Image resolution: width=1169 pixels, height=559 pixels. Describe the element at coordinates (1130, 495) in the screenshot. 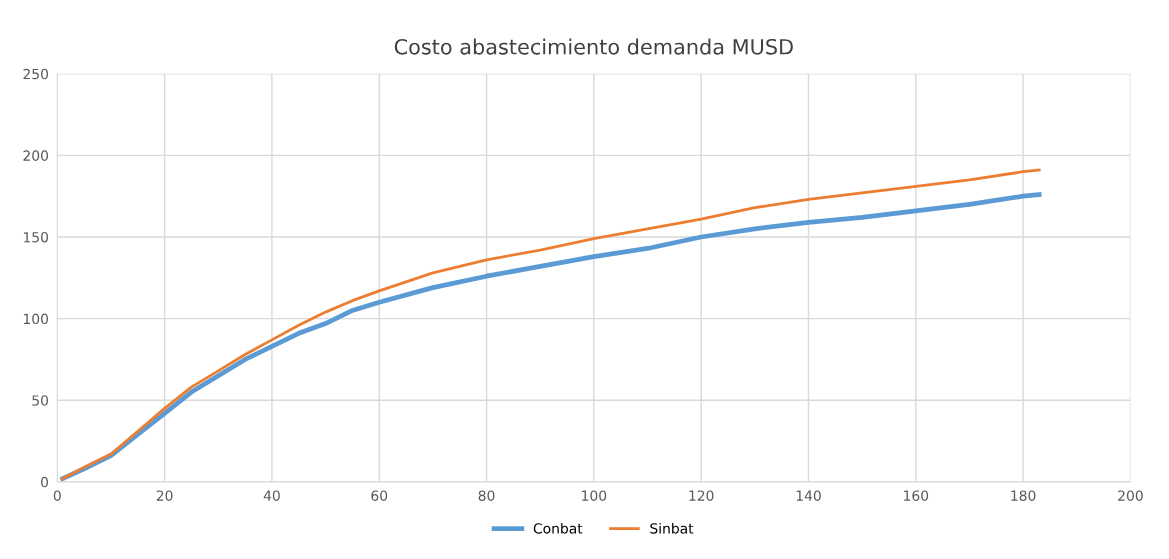

I see `x-tick-label: 200` at that location.